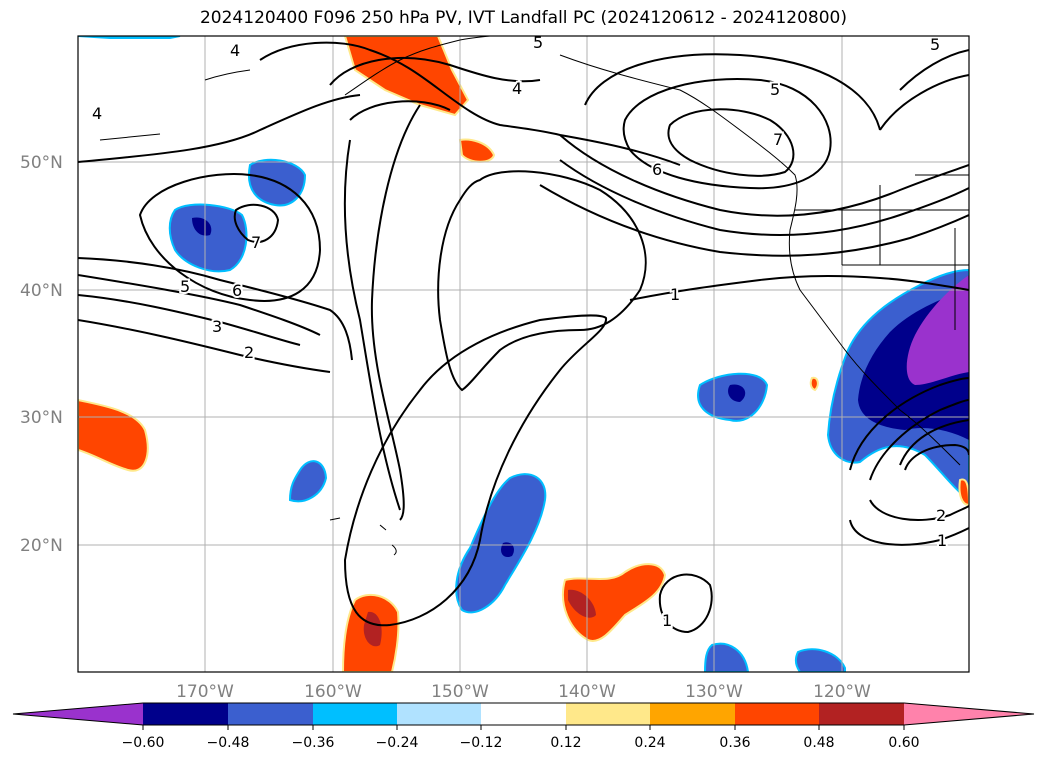 The height and width of the screenshot is (765, 1047). Describe the element at coordinates (41, 354) in the screenshot. I see `latitude-axis: 50°N 40°N 30°N 20°N` at that location.